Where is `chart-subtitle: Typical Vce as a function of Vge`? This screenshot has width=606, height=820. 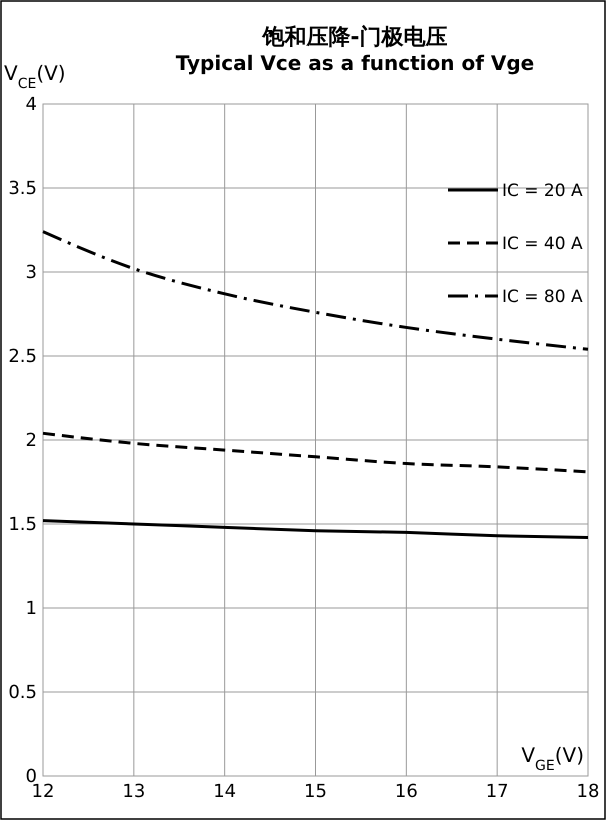
chart-subtitle: Typical Vce as a function of Vge is located at coordinates (355, 63).